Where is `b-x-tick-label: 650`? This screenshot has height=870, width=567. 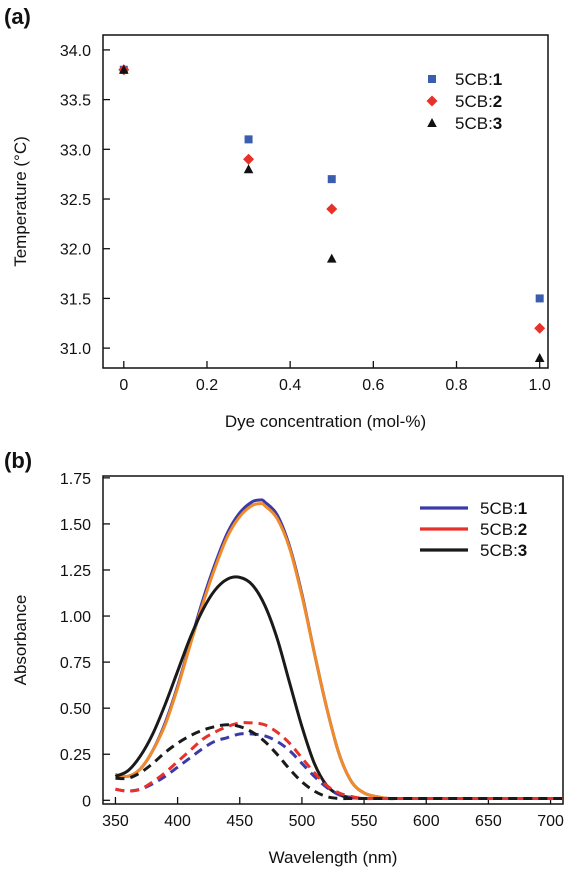 b-x-tick-label: 650 is located at coordinates (488, 821).